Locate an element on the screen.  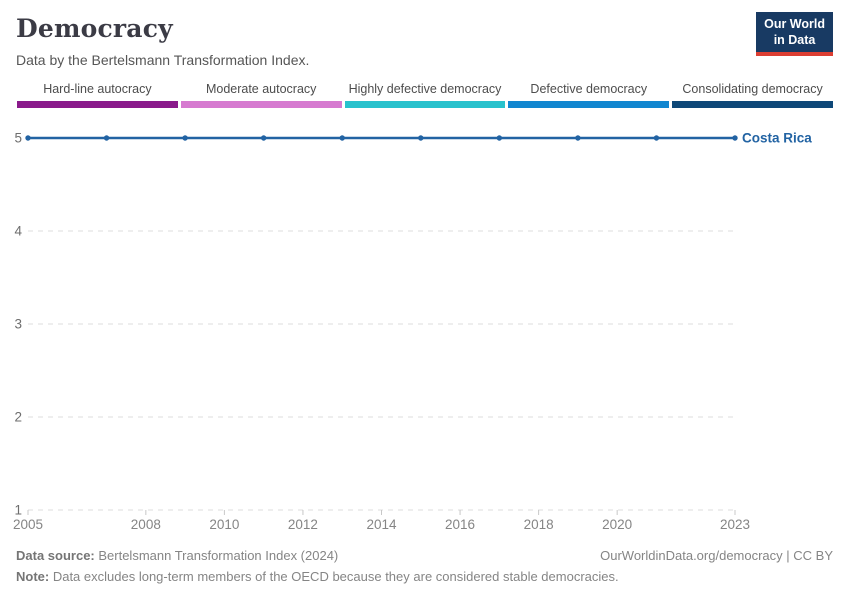
series-end-label: Costa Rica is located at coordinates (777, 138).